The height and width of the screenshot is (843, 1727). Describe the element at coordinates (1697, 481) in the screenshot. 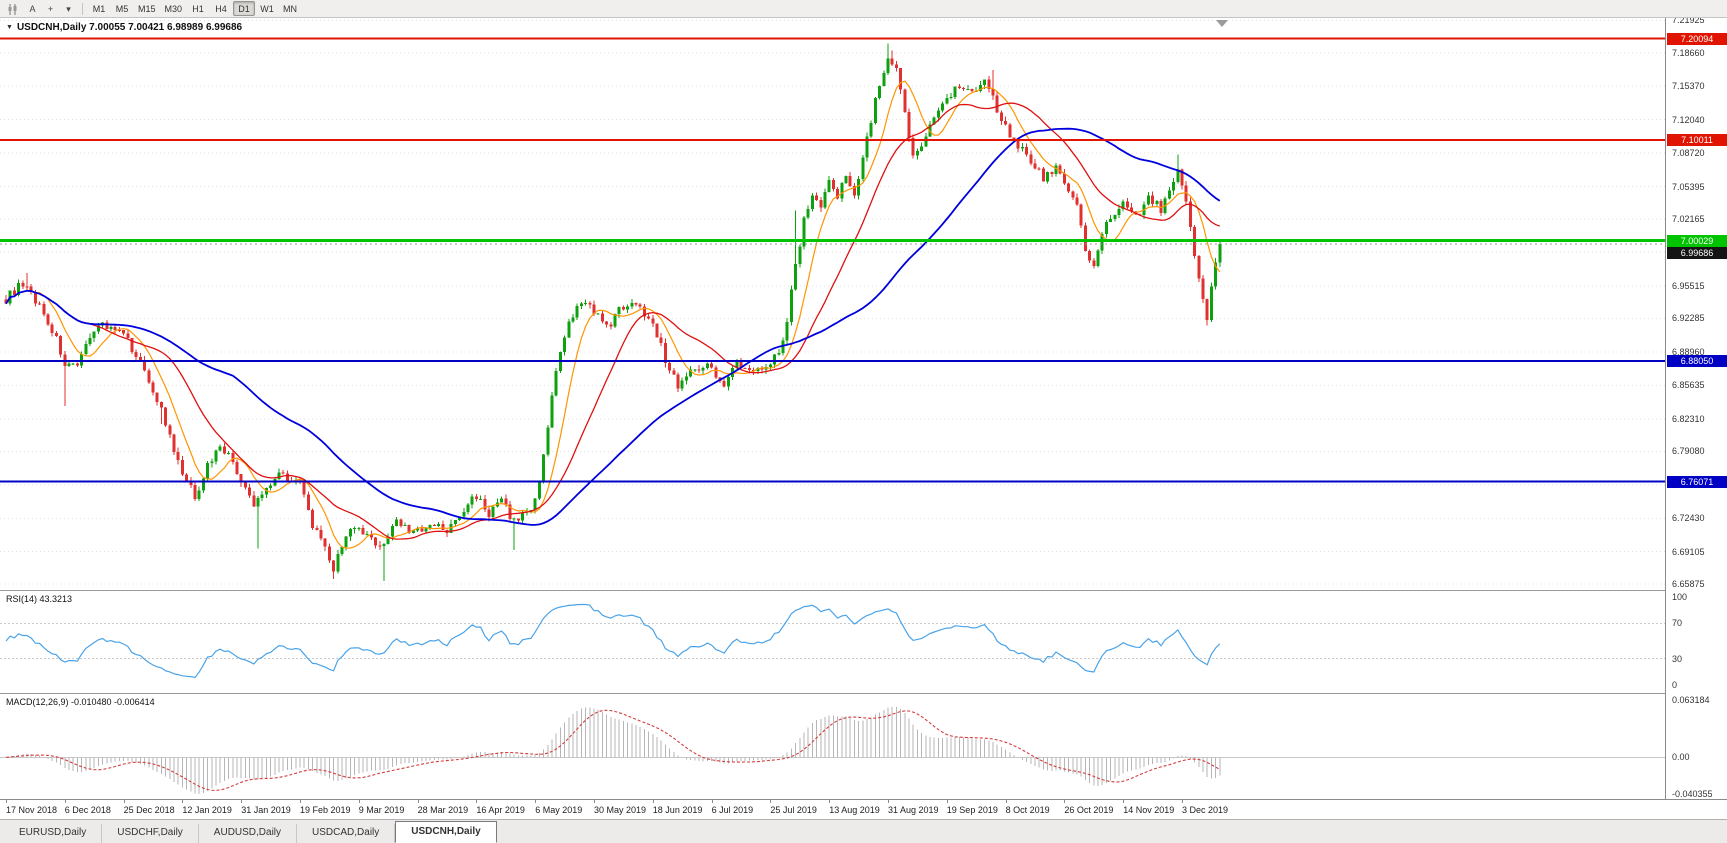

I see `hline-price-label: 6.76071` at that location.